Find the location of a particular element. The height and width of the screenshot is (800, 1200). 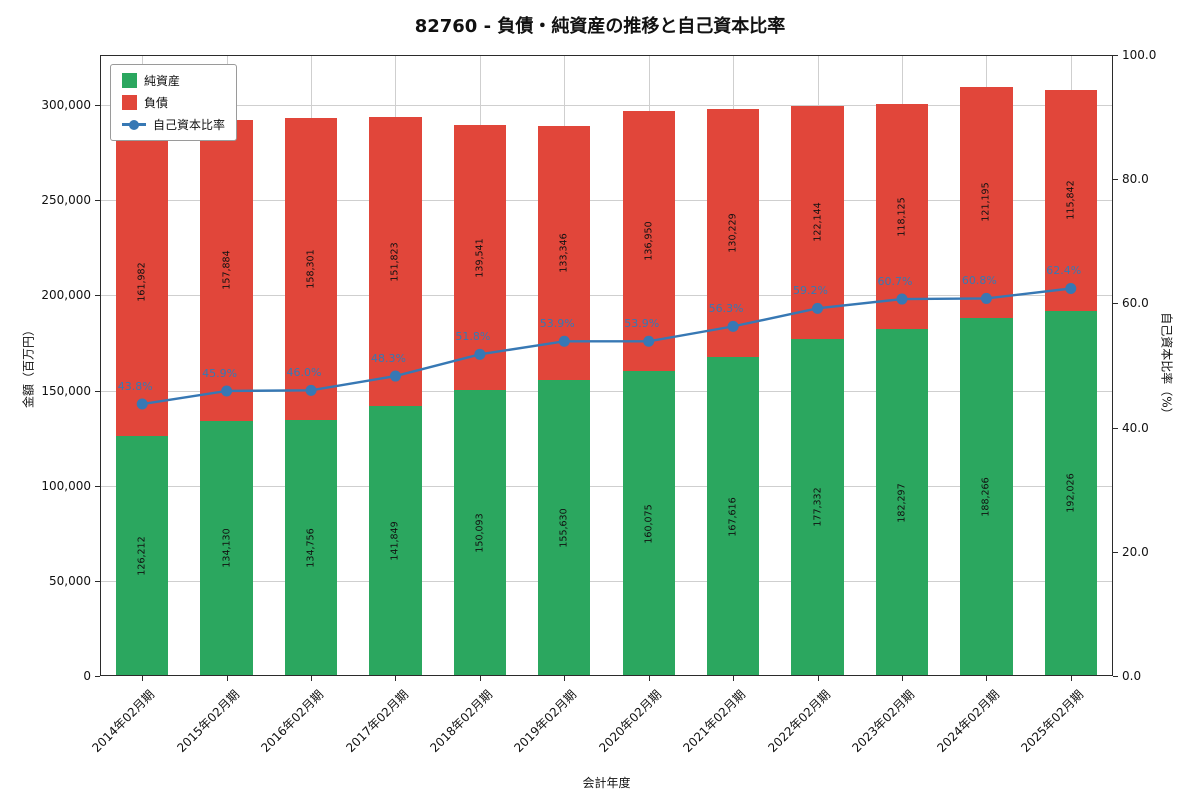

bar-value-label-net-assets: 192,026 is located at coordinates (1071, 493).